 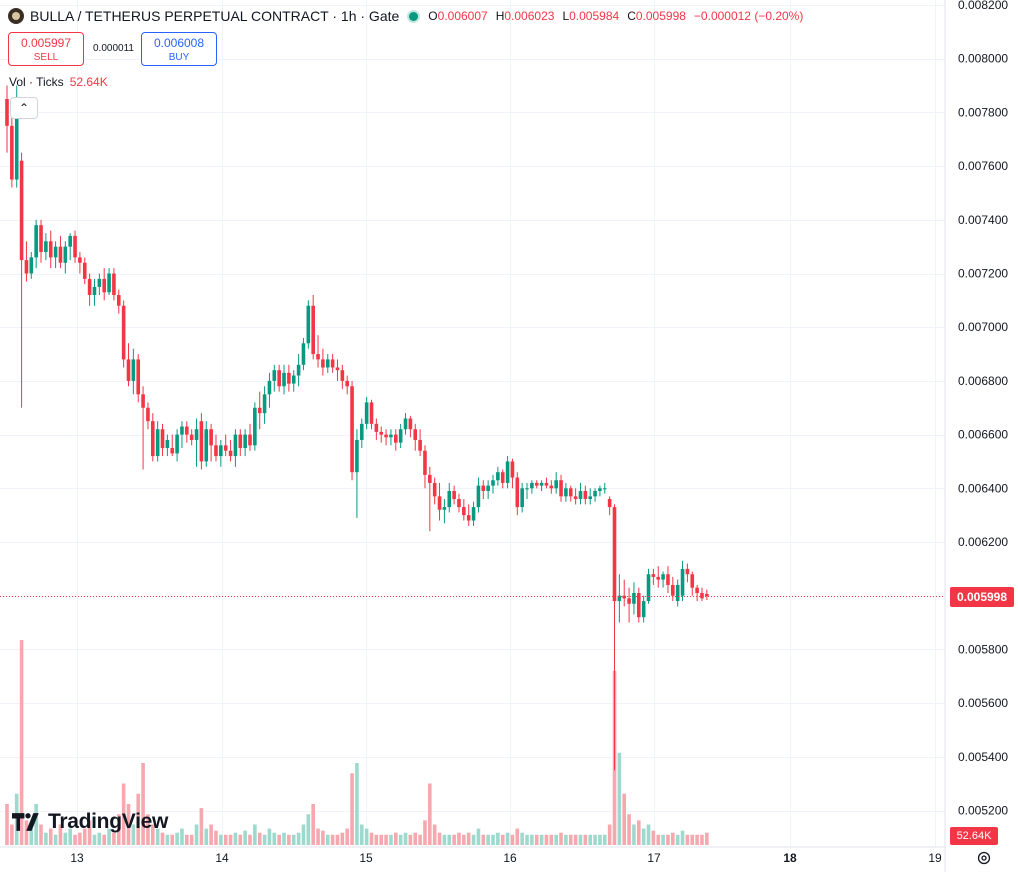 What do you see at coordinates (983, 327) in the screenshot?
I see `price-tick-label: 0.007000` at bounding box center [983, 327].